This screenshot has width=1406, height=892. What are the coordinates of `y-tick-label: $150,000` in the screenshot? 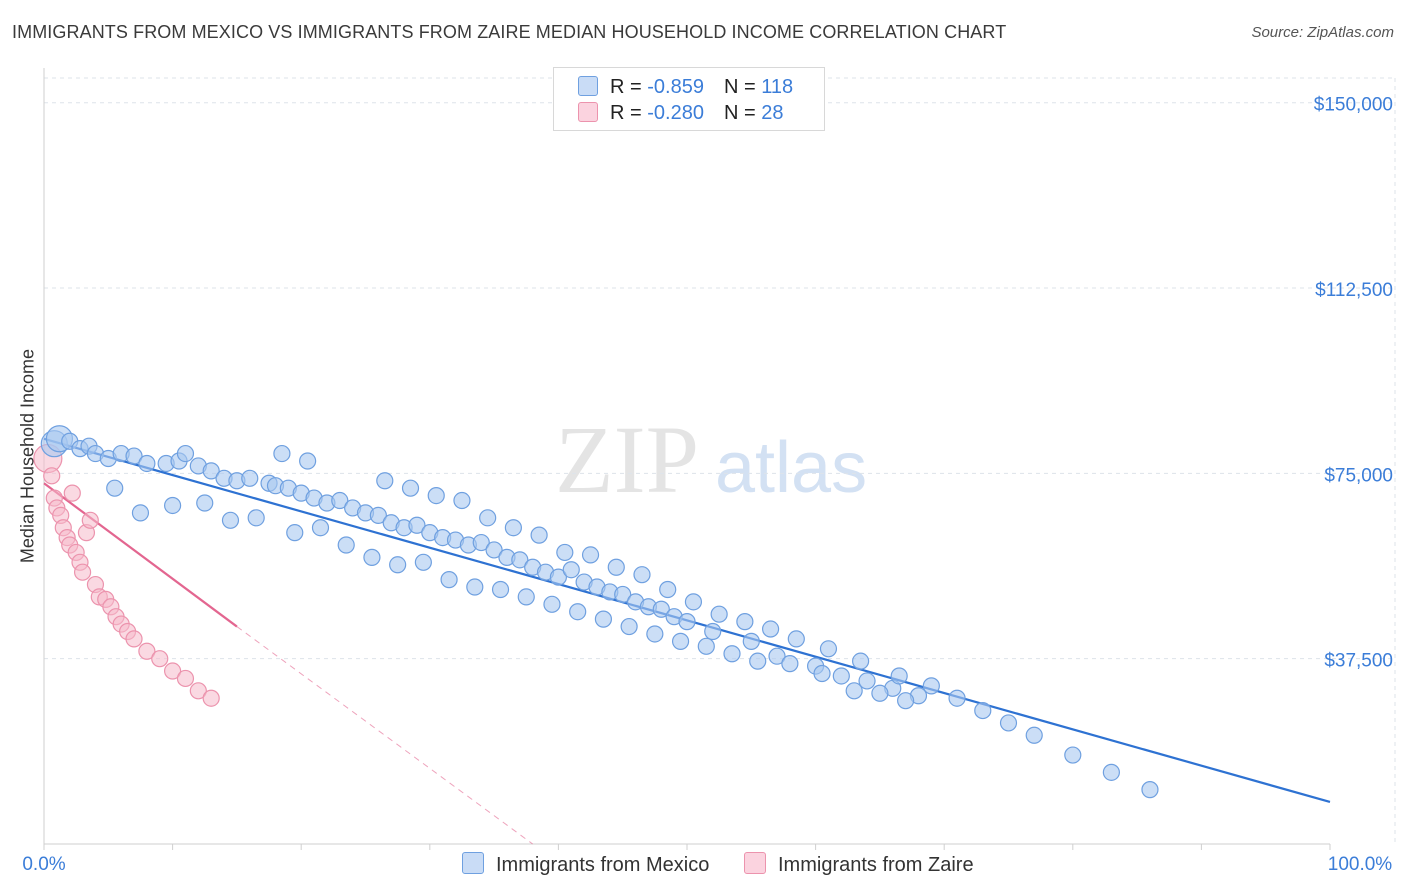 It's located at (1353, 105).